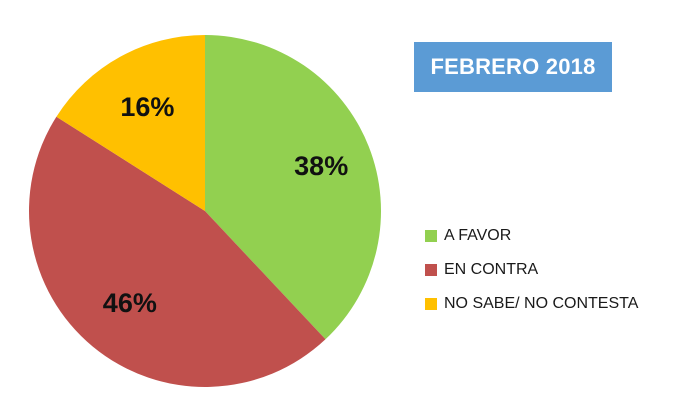 The width and height of the screenshot is (700, 407). Describe the element at coordinates (130, 303) in the screenshot. I see `slice-label-1: 46%` at that location.